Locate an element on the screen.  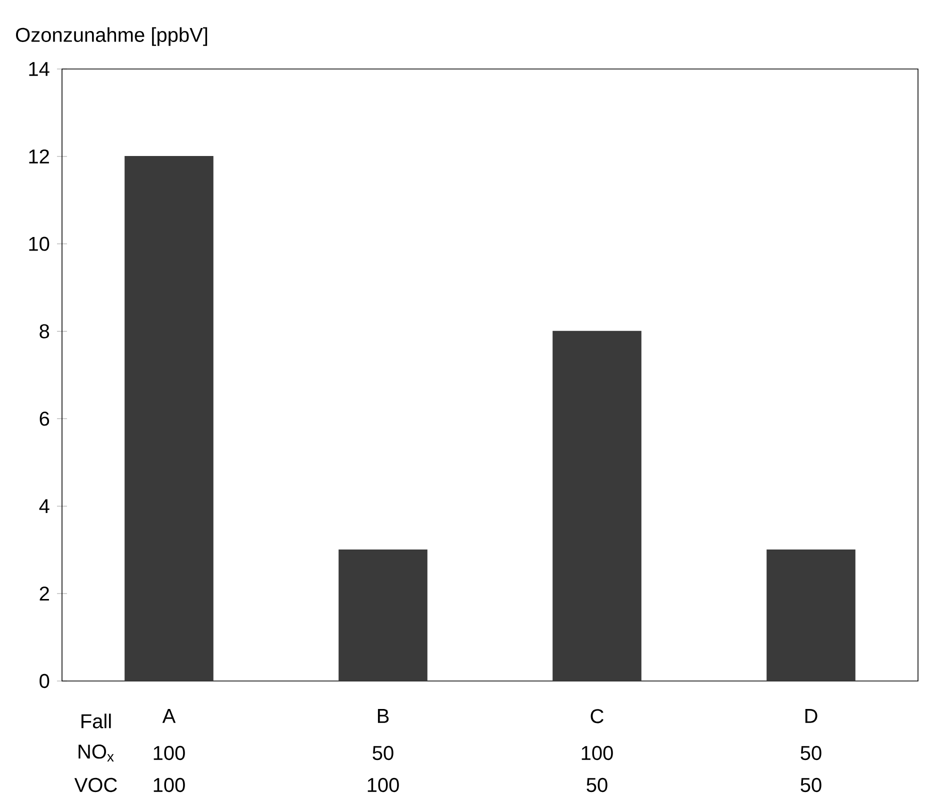
y-tick-label: 12 is located at coordinates (39, 156).